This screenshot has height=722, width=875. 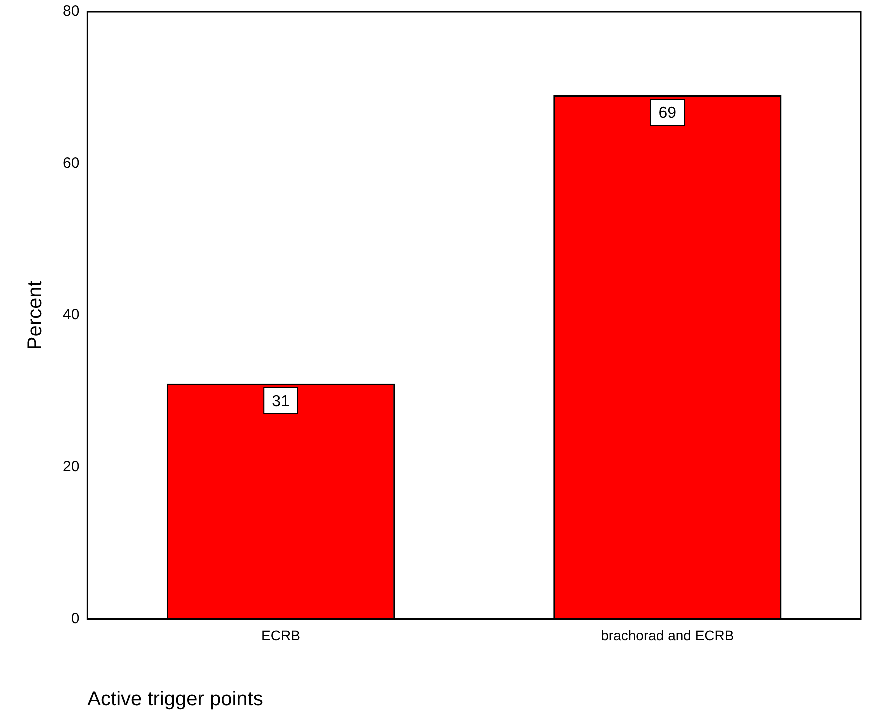 What do you see at coordinates (667, 635) in the screenshot?
I see `x-tick-label: brachorad and ECRB` at bounding box center [667, 635].